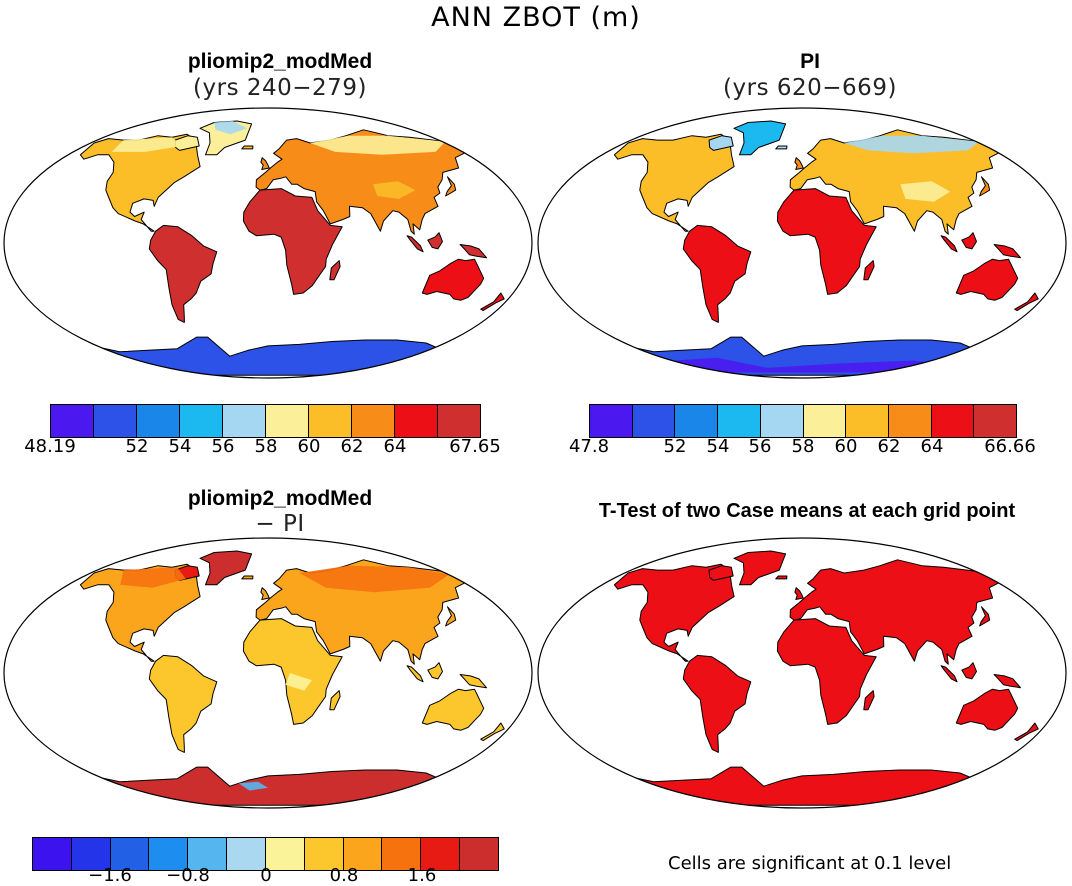 This screenshot has width=1072, height=886. I want to click on panel3-subtitle: − PI, so click(280, 524).